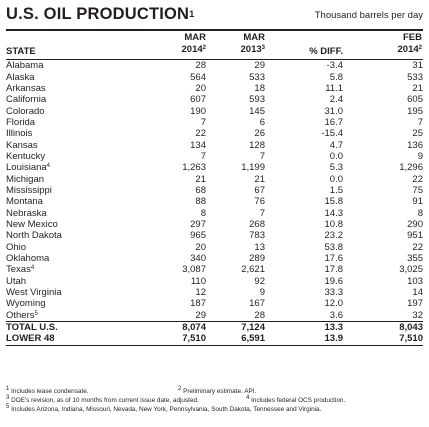 The width and height of the screenshot is (429, 427). Describe the element at coordinates (214, 269) in the screenshot. I see `table-row: Texas4 3,087 2,621 17.8 3,025` at that location.